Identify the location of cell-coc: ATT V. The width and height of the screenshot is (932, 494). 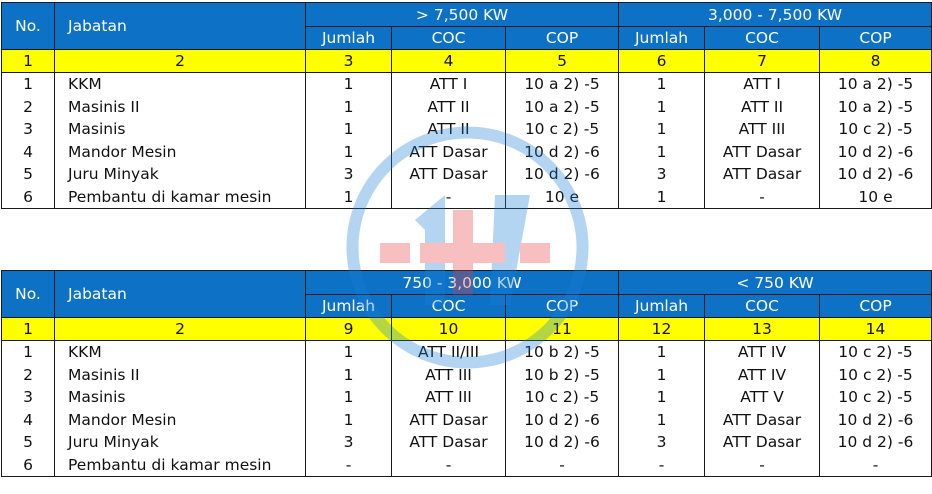
(762, 397).